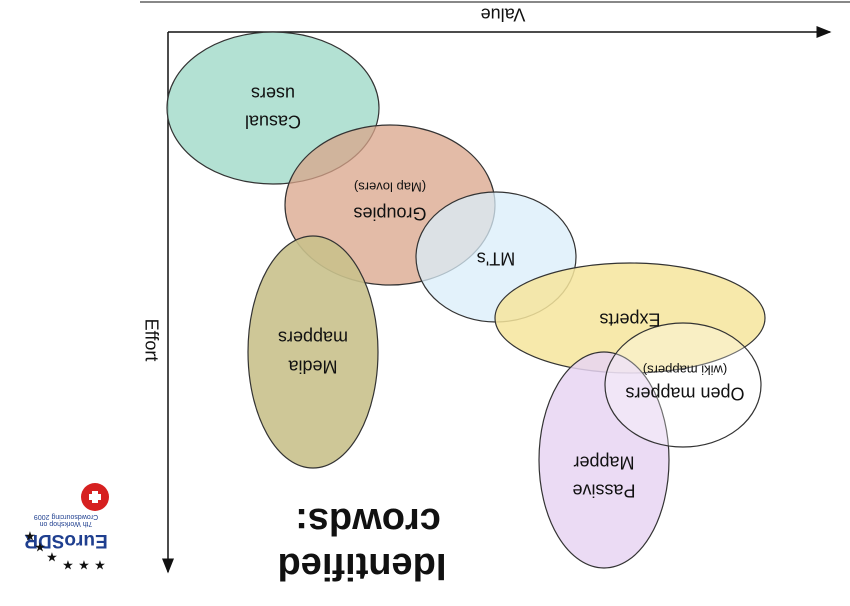 The height and width of the screenshot is (606, 850). I want to click on logo-text: Crowdsourcing 2009, so click(66, 516).